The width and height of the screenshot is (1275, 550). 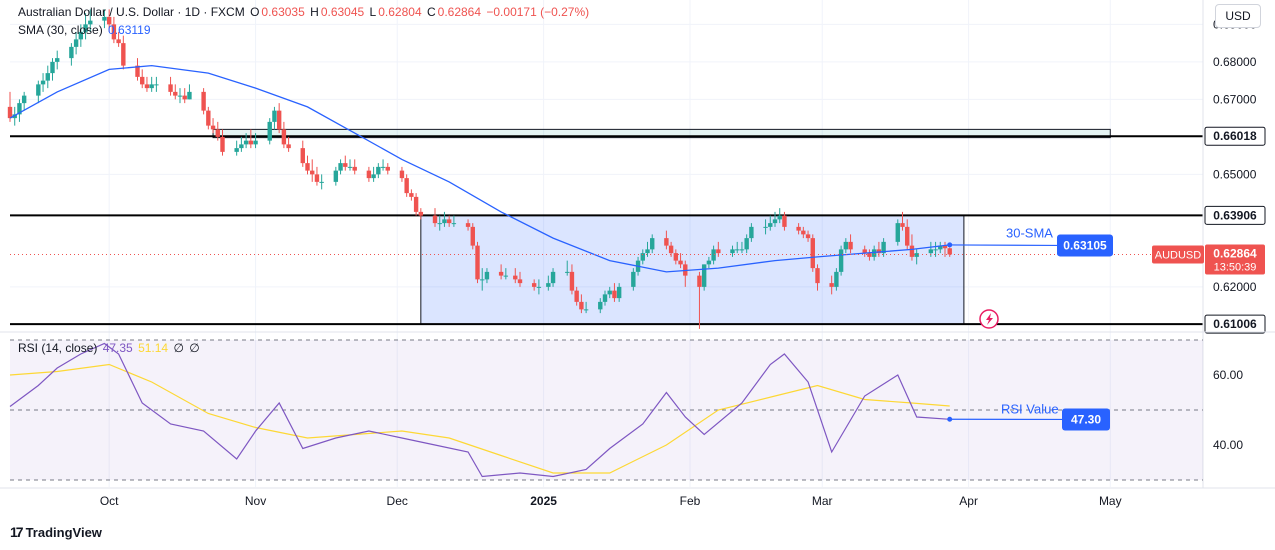 I want to click on change-value: −0.00171 (−0.27%), so click(x=538, y=12).